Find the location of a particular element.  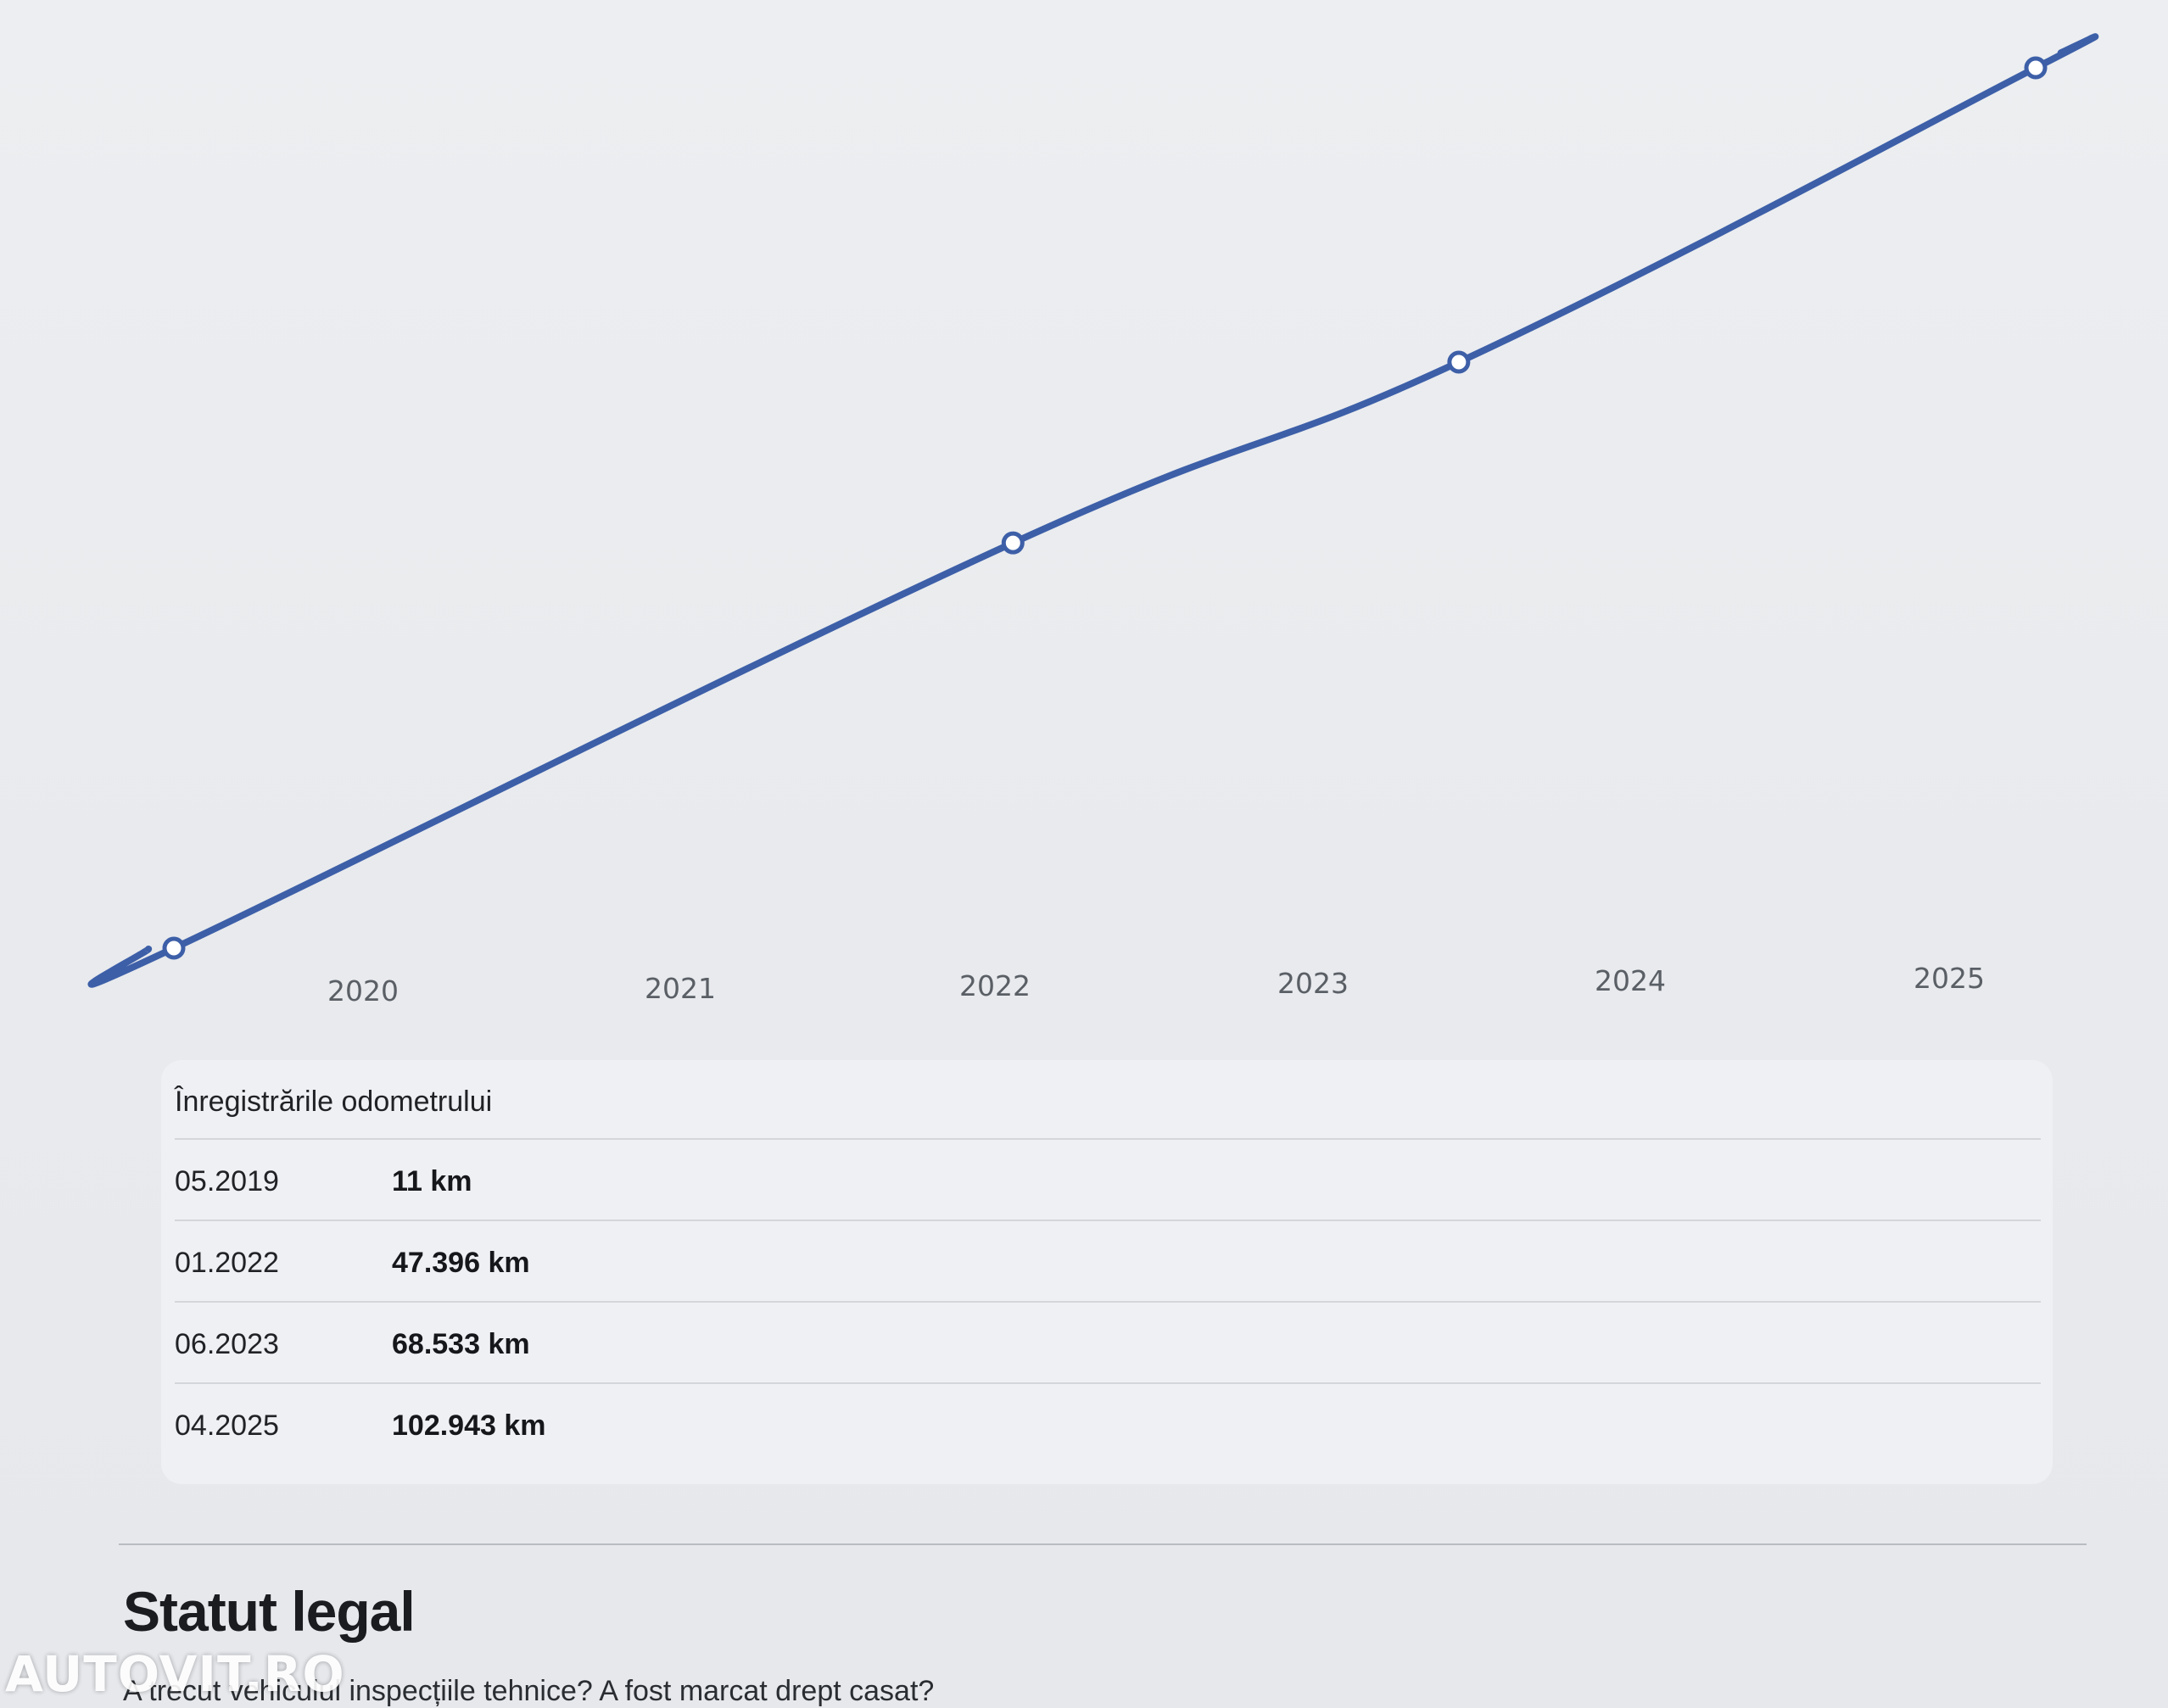

record-km: 47.396 km is located at coordinates (461, 1263).